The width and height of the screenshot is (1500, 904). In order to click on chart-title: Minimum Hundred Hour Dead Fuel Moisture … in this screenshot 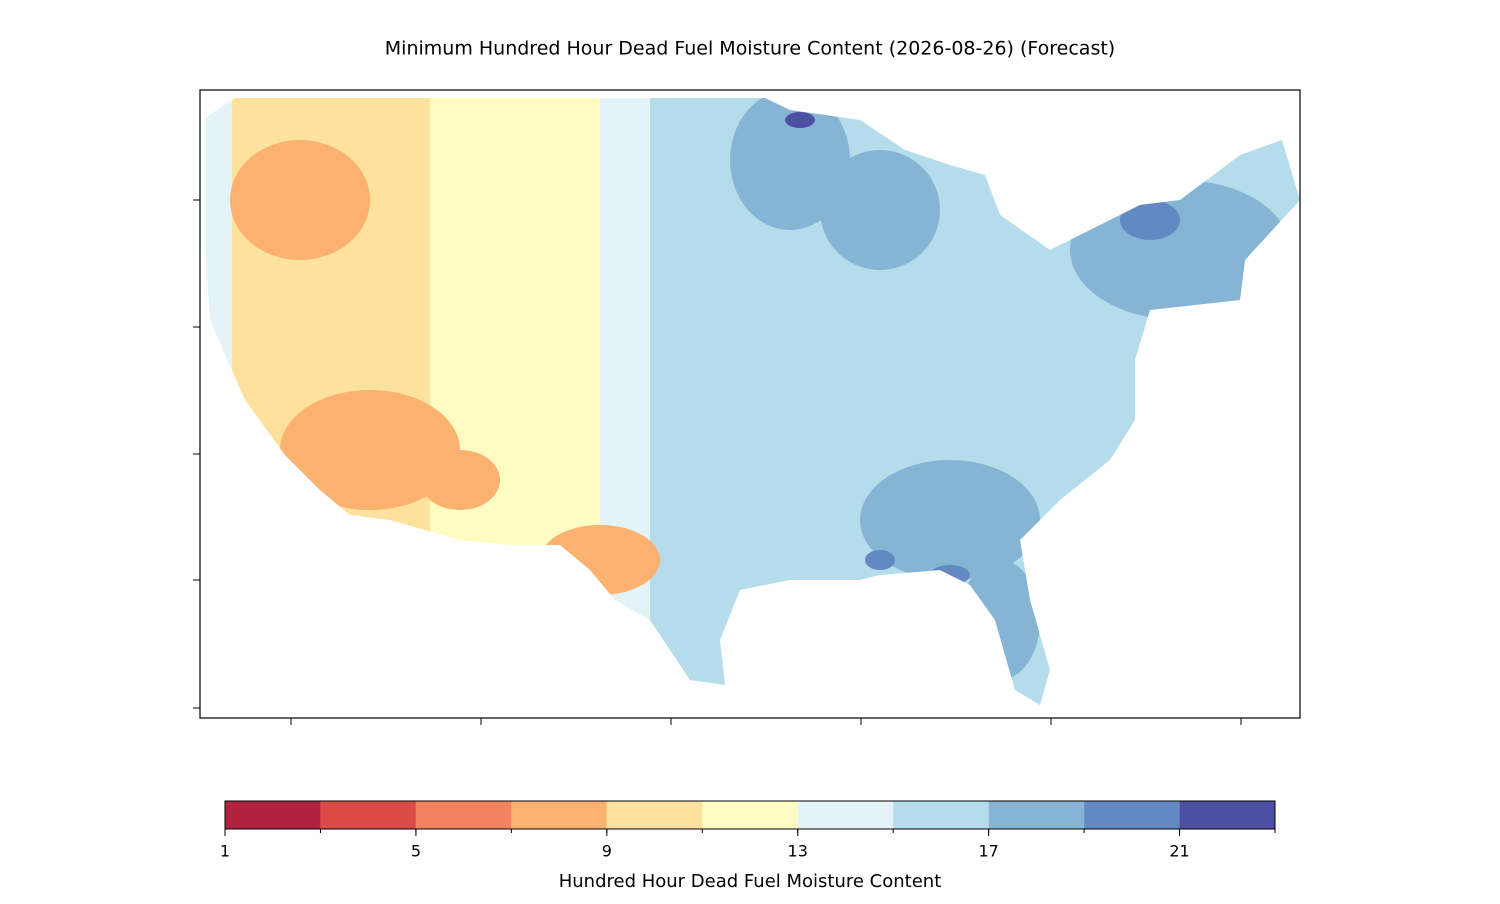, I will do `click(750, 49)`.